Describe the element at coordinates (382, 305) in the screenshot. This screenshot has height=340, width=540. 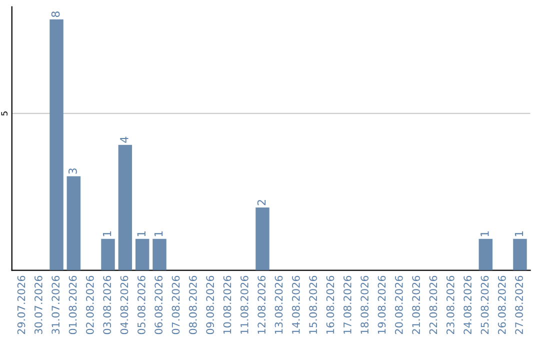
I see `x-tick-label: 19.08.2026` at that location.